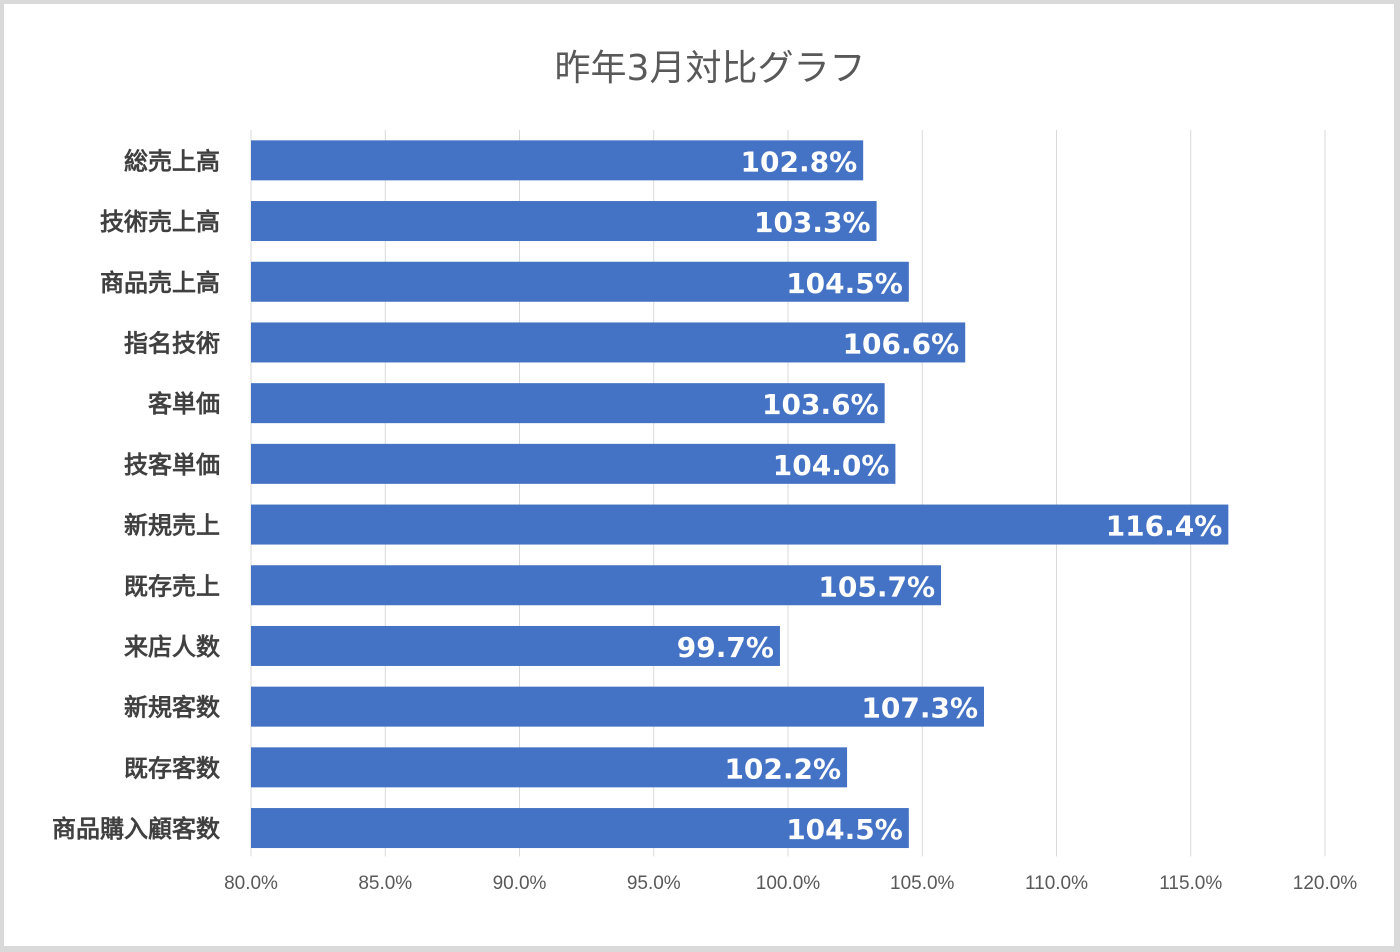  Describe the element at coordinates (710, 68) in the screenshot. I see `chart-title: 昨年3月対比グラフ` at that location.